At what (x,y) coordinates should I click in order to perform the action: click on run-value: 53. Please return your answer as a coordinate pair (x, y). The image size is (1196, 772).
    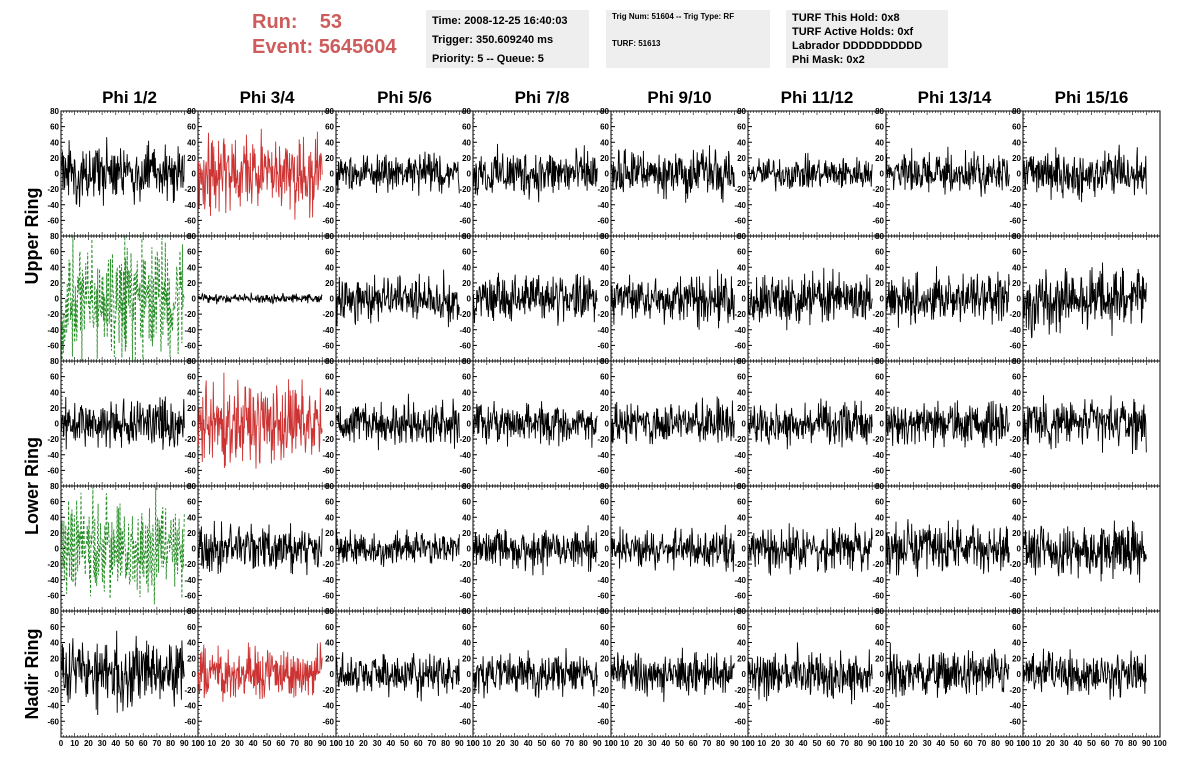
    Looking at the image, I should click on (331, 22).